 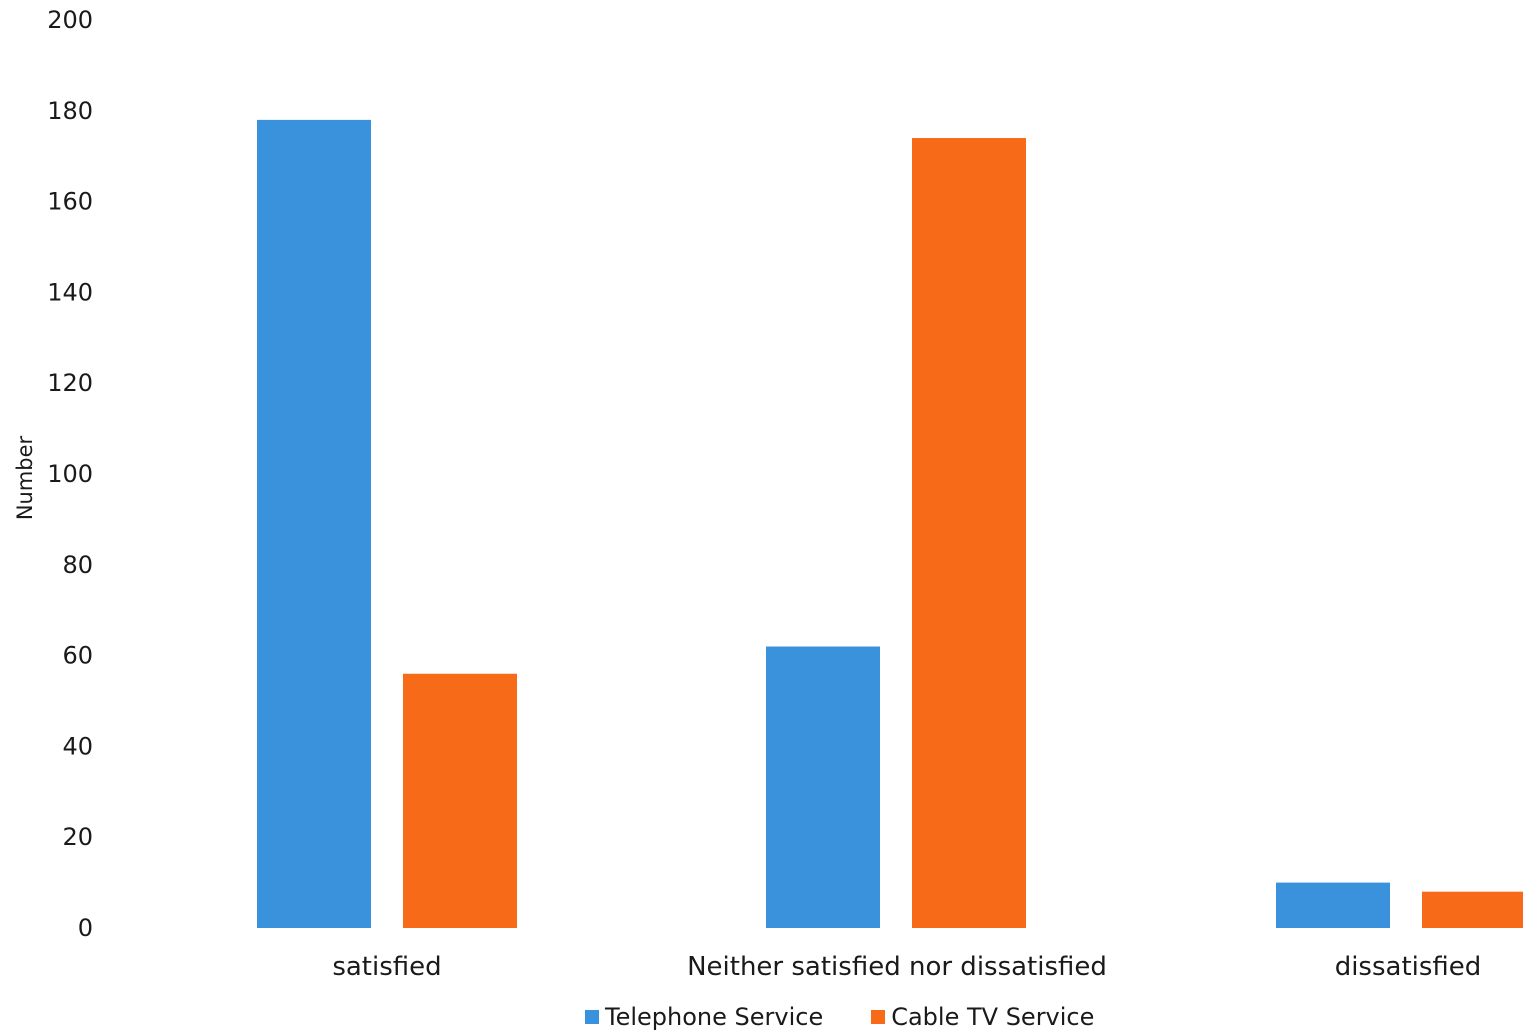 I want to click on legend-item-telephone: Telephone Service, so click(x=704, y=1017).